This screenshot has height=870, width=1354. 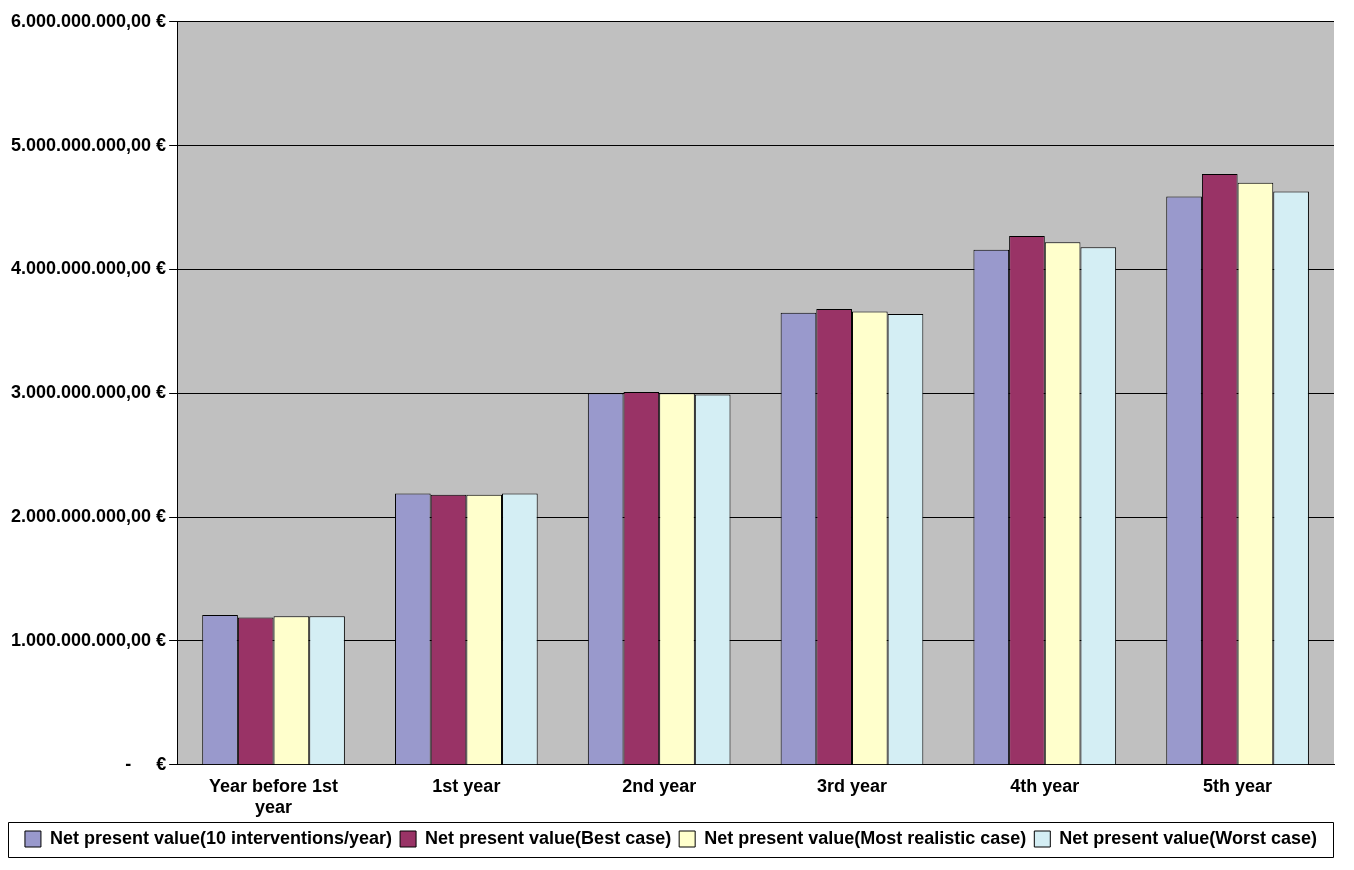 What do you see at coordinates (88, 516) in the screenshot?
I see `y-tick-label: 2.000.000.000,00 €` at bounding box center [88, 516].